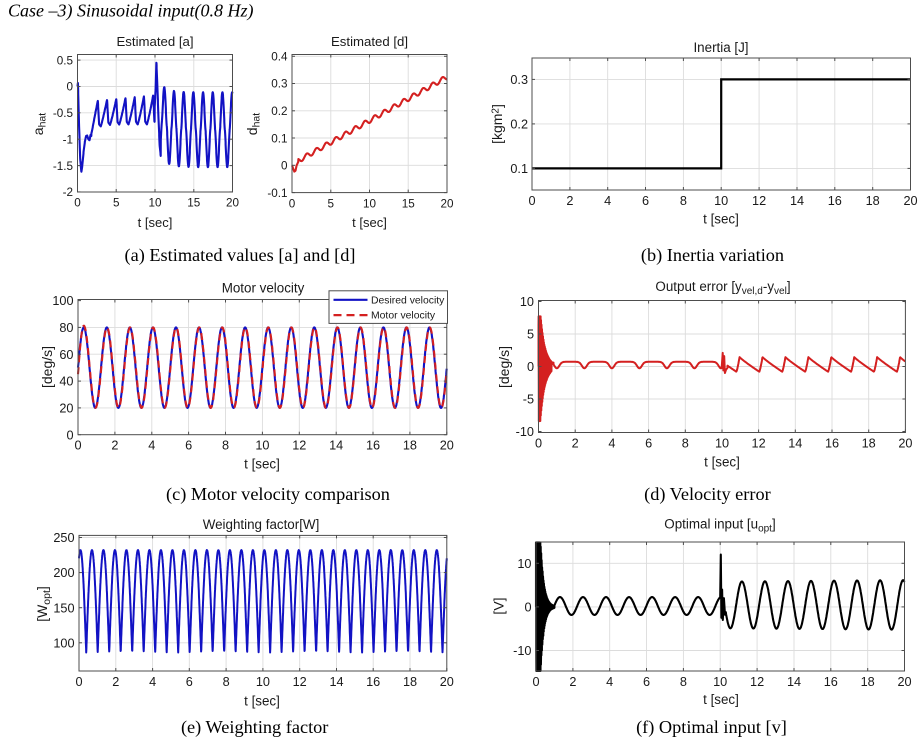  I want to click on svg-text: Motor velocity, so click(263, 288).